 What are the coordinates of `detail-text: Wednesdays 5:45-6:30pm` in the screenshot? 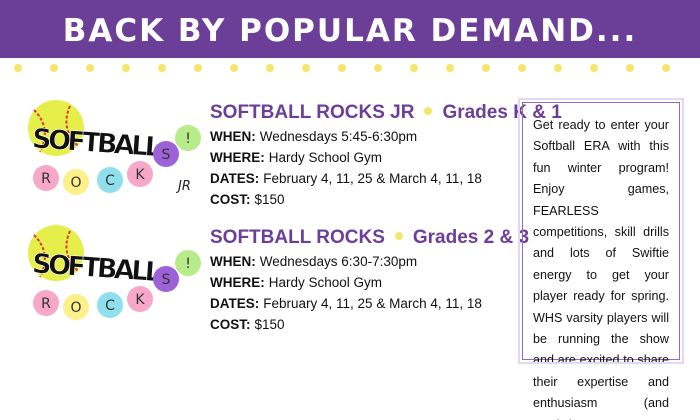 It's located at (338, 136).